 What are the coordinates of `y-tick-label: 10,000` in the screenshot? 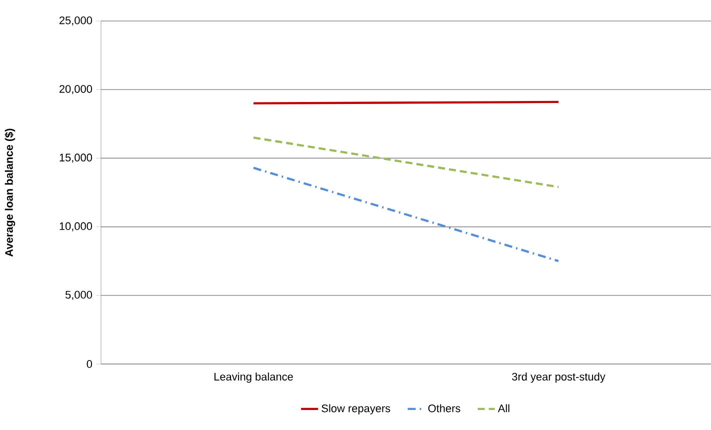 It's located at (76, 227).